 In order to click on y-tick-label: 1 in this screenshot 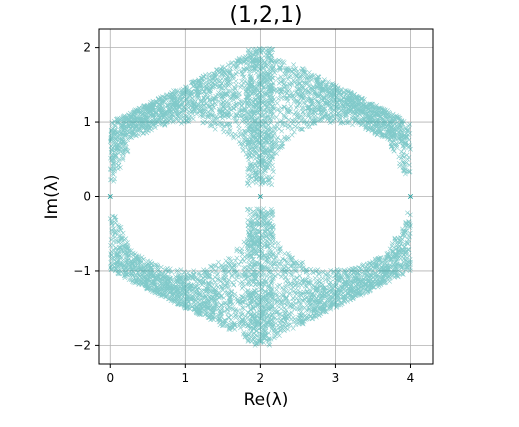, I will do `click(87, 122)`.